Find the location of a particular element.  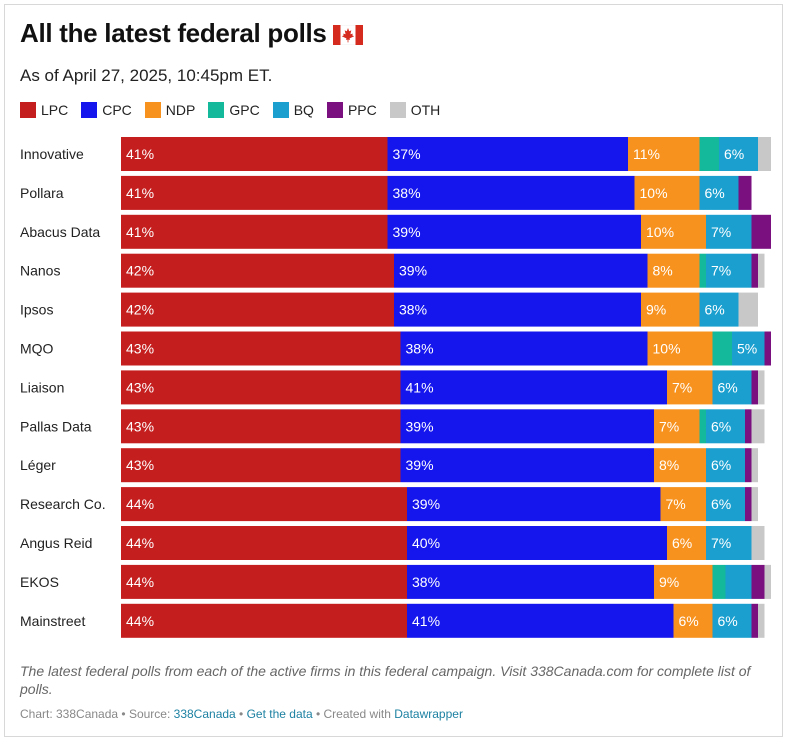

bar-bq-innovative is located at coordinates (738, 154).